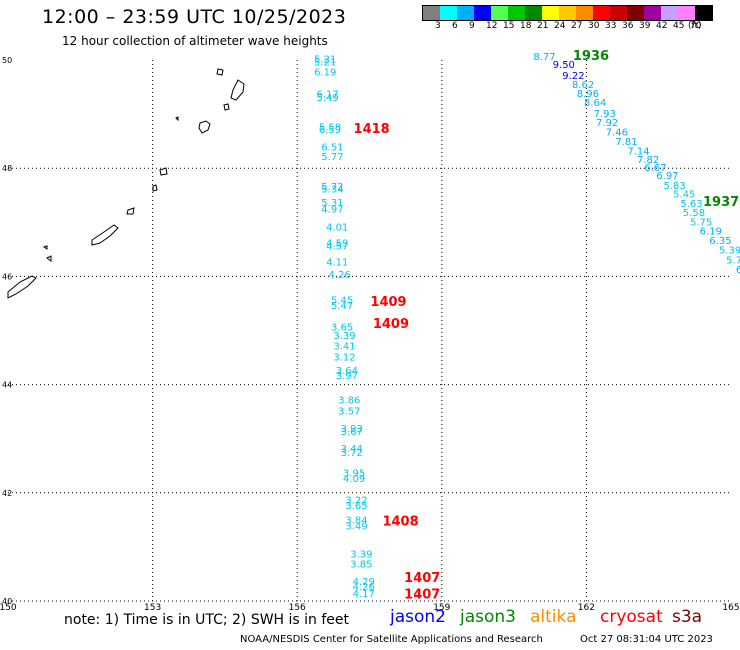 Image resolution: width=740 pixels, height=650 pixels. What do you see at coordinates (347, 376) in the screenshot?
I see `wave-height-value: 3.97` at bounding box center [347, 376].